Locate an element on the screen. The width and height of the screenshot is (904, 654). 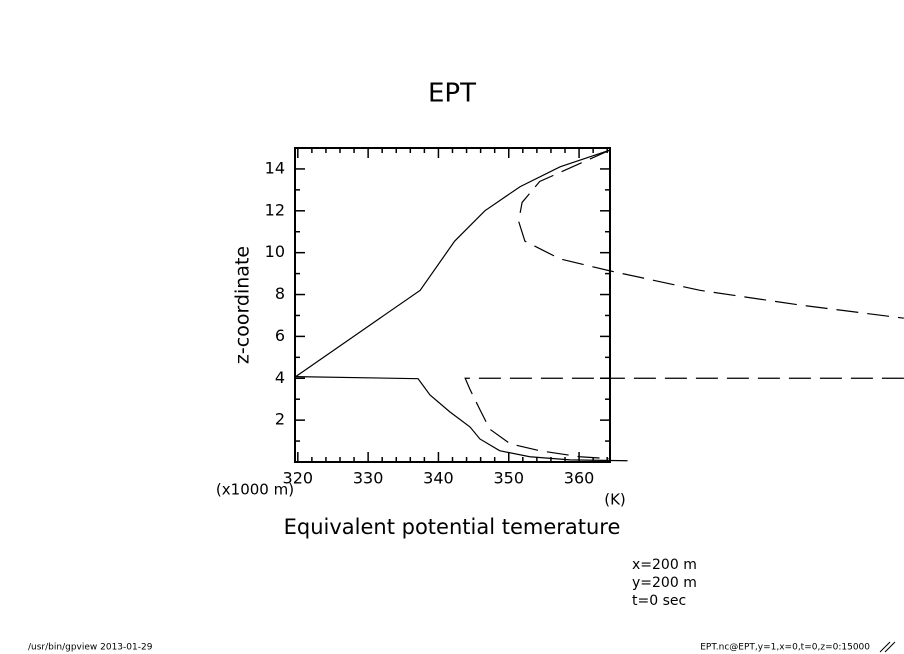
footer-left: /usr/bin/gpview 2013-01-29 is located at coordinates (90, 648).